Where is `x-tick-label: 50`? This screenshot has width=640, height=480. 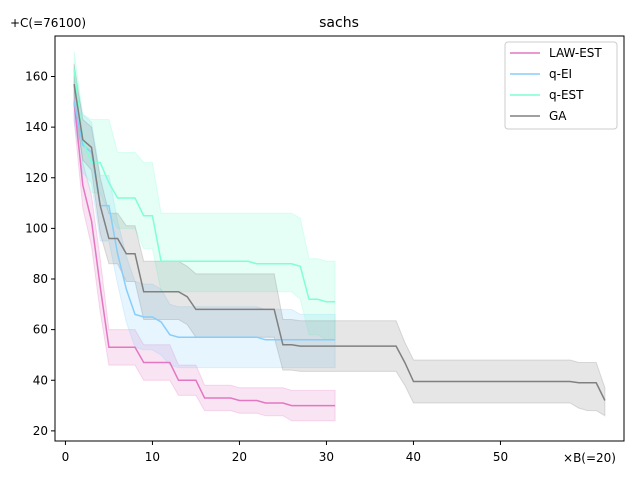 x-tick-label: 50 is located at coordinates (500, 457).